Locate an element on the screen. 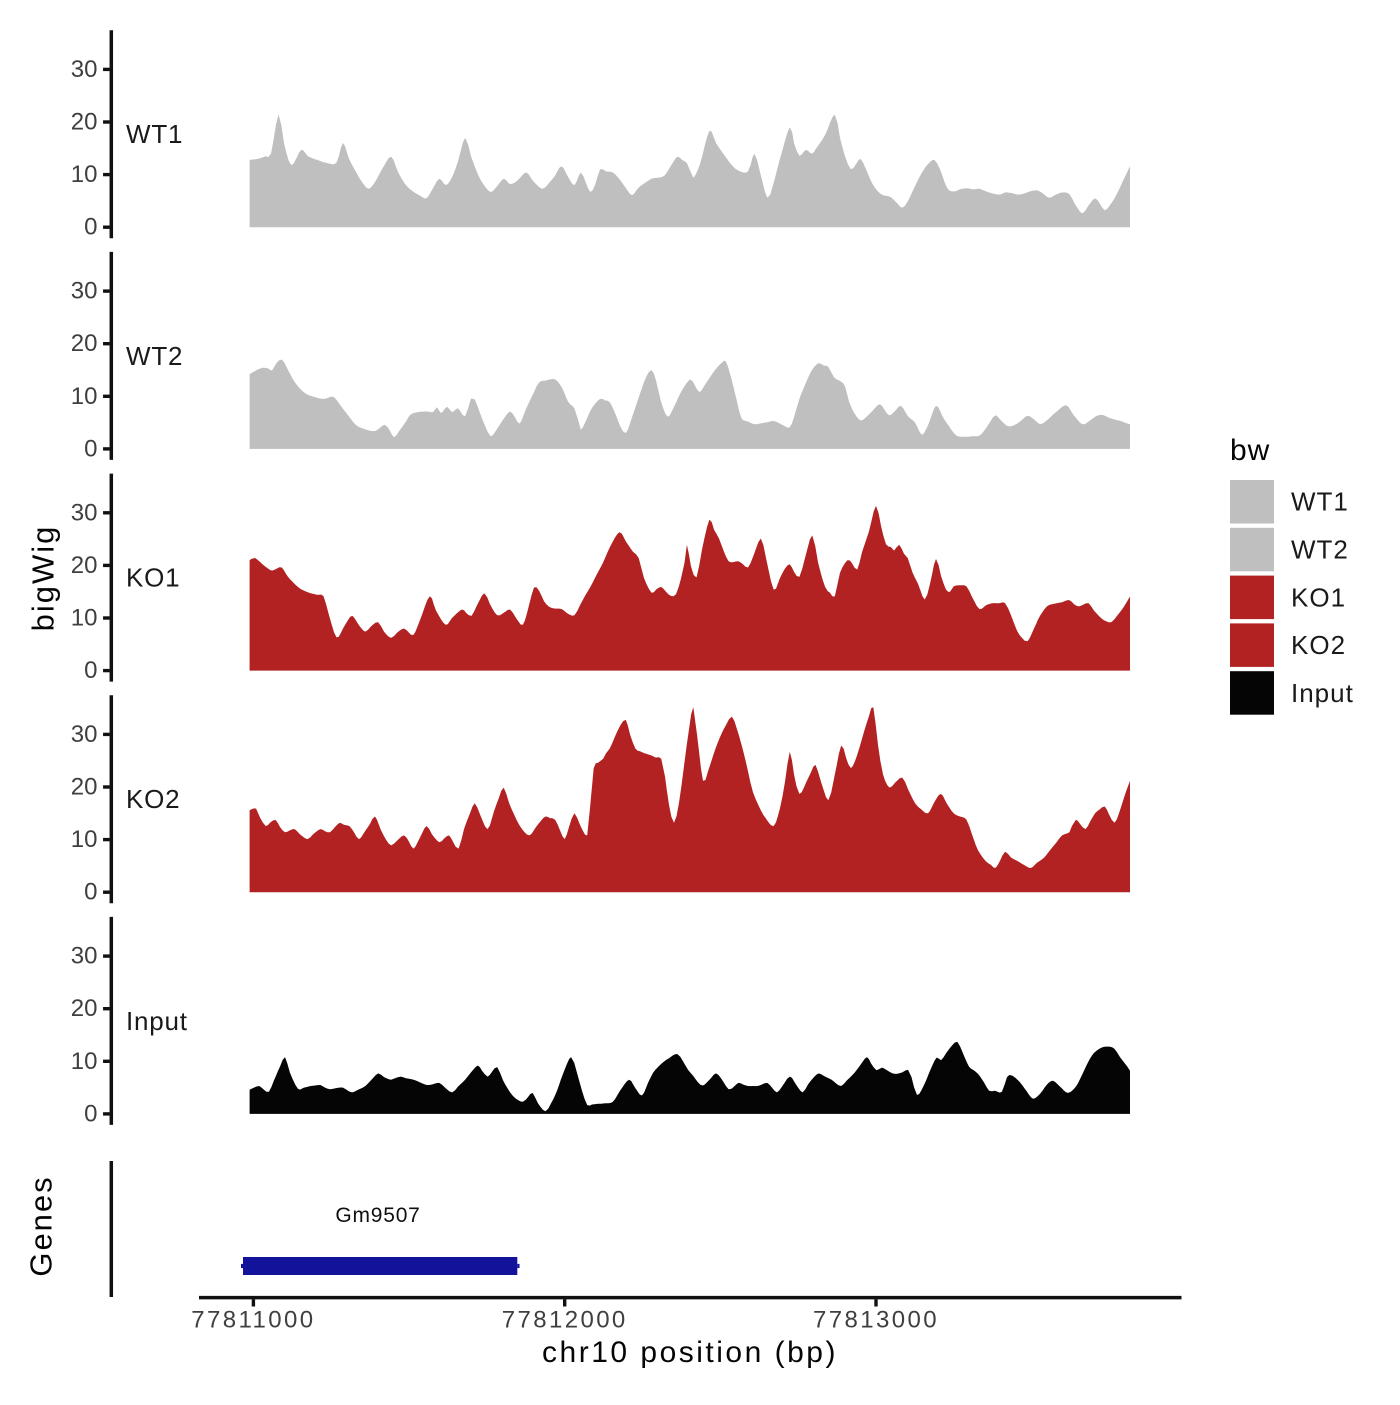 The width and height of the screenshot is (1400, 1405). svg-text: 77811000 is located at coordinates (253, 1320).